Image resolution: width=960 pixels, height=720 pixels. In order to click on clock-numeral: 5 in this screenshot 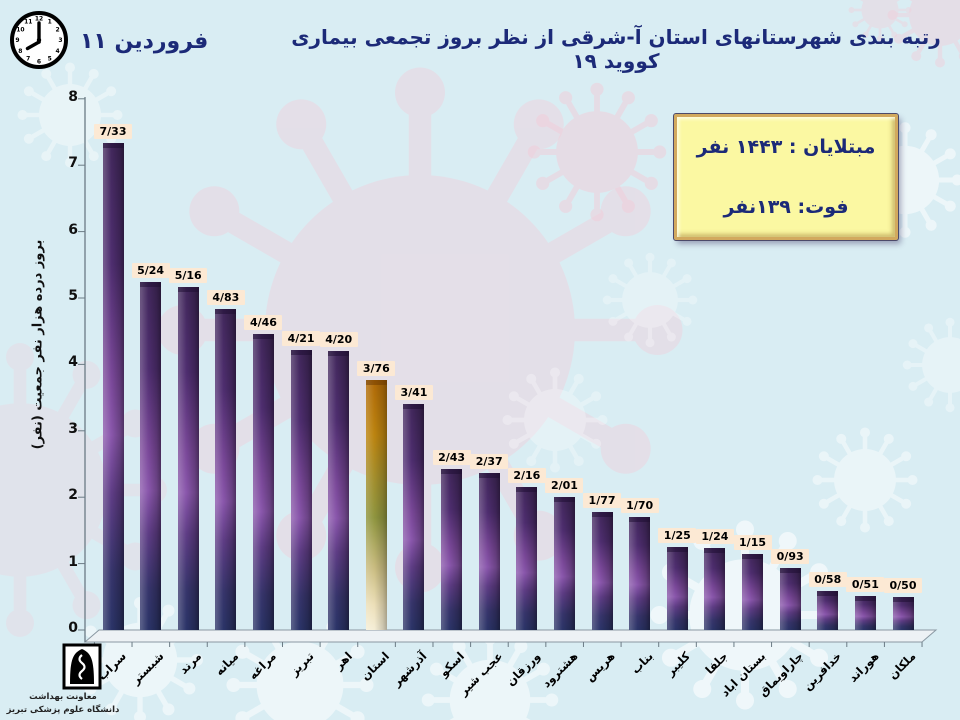, I will do `click(50, 59)`.